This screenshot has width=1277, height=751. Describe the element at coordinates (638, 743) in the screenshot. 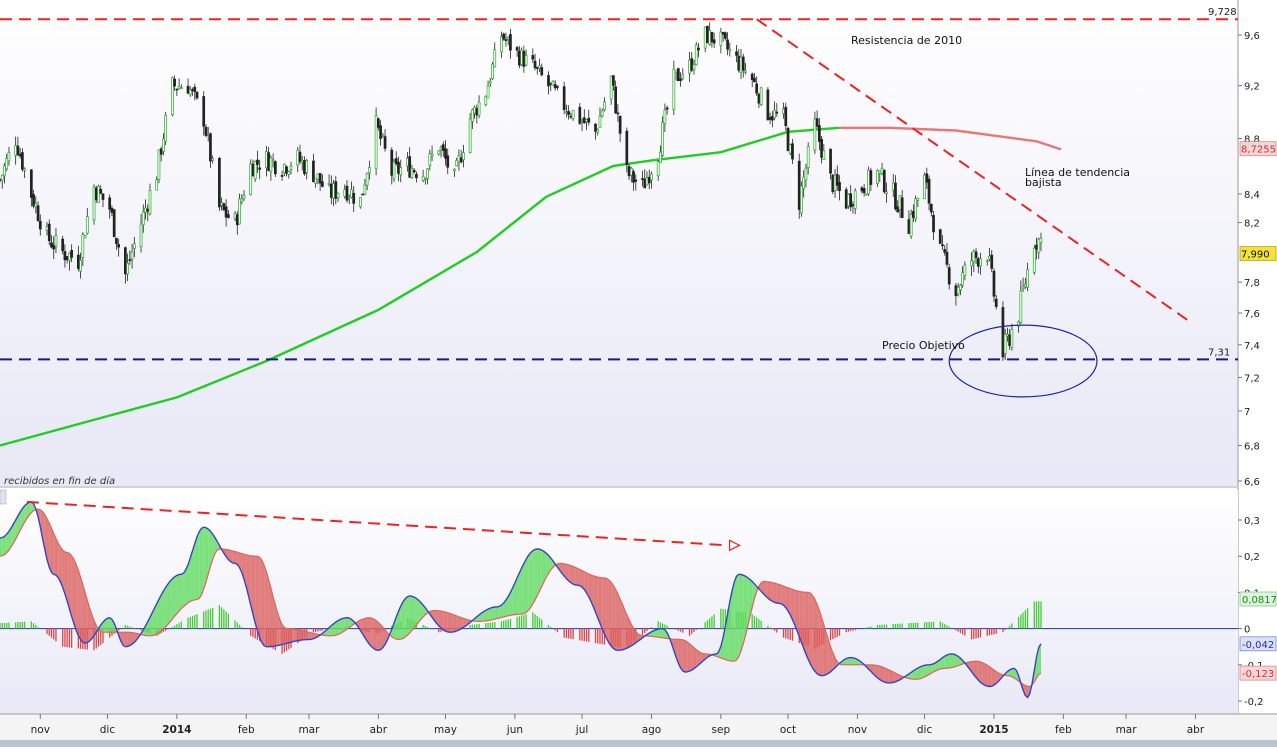

I see `horizontal-scrollbar` at that location.